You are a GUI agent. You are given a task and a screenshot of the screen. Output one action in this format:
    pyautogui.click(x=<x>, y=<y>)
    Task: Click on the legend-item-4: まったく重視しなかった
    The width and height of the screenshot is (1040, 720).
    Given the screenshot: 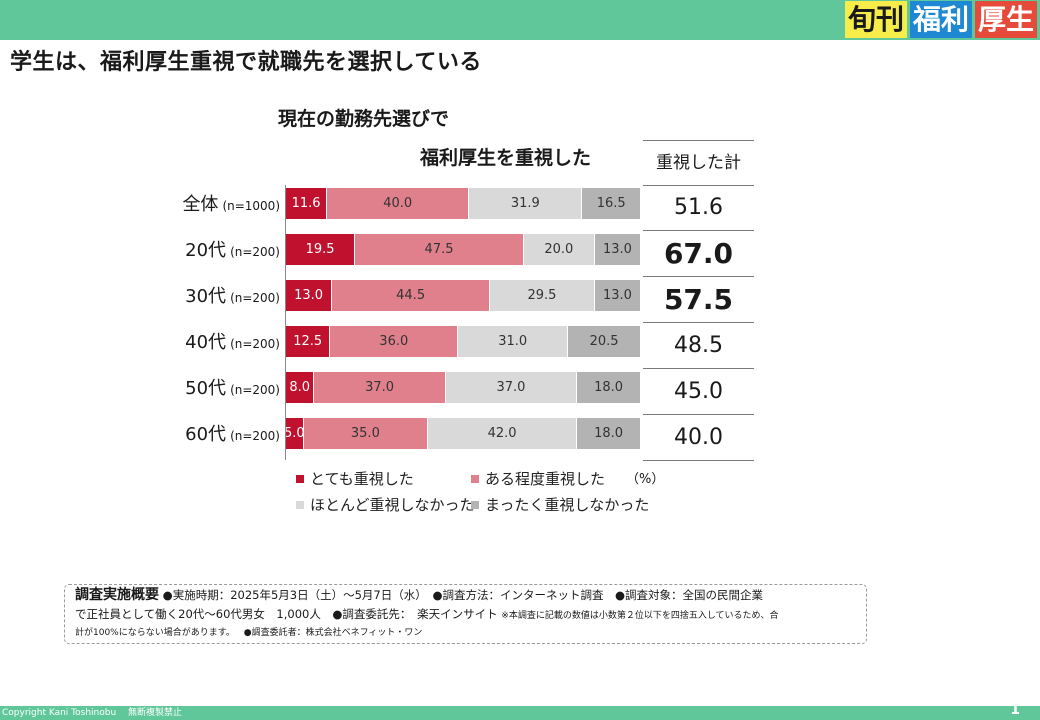 What is the action you would take?
    pyautogui.click(x=560, y=504)
    